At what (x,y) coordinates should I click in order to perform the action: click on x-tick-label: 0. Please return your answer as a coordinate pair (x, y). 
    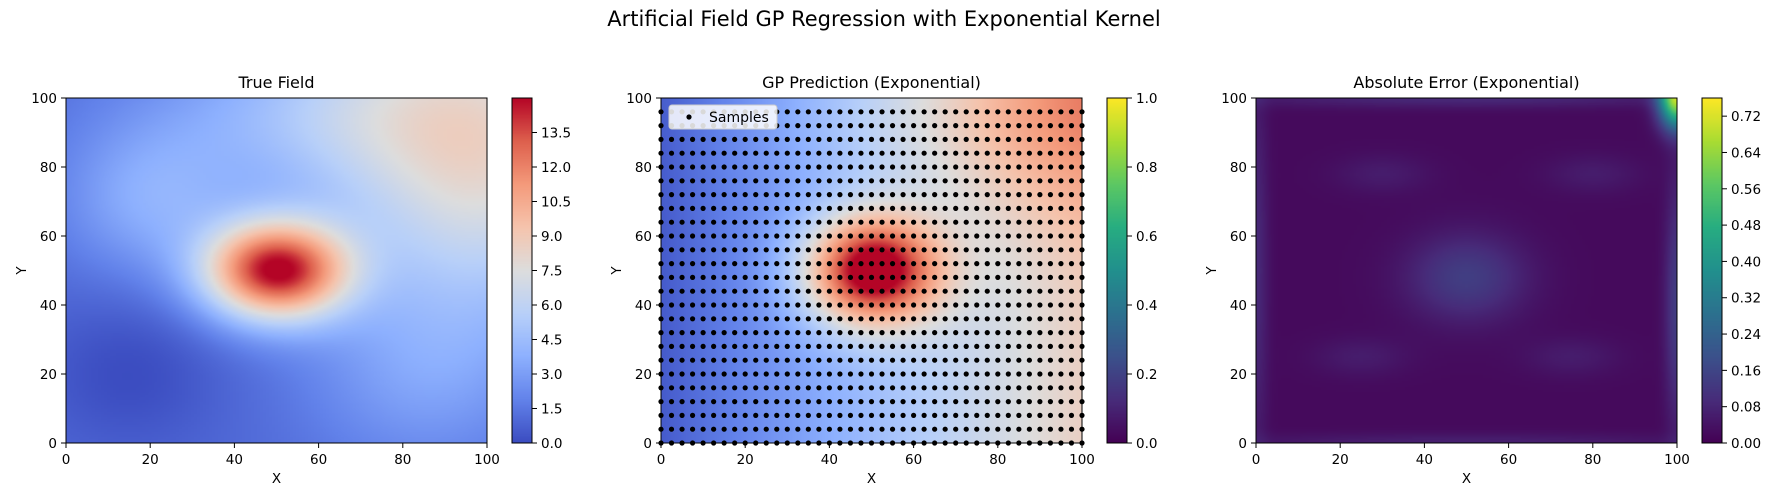
    Looking at the image, I should click on (661, 460).